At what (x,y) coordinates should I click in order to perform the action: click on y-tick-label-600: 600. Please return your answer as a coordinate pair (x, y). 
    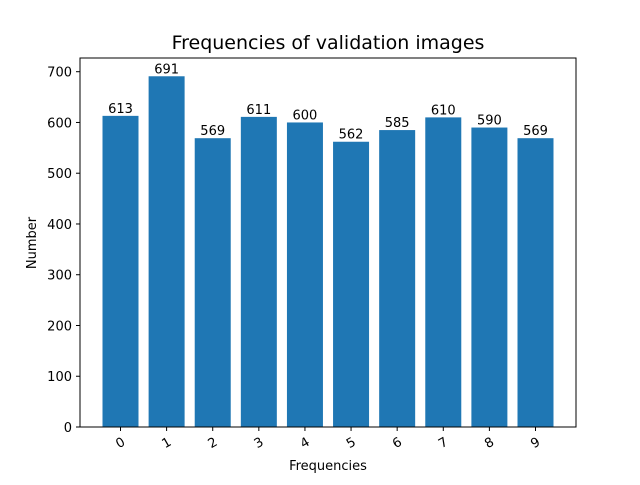
    Looking at the image, I should click on (59, 123).